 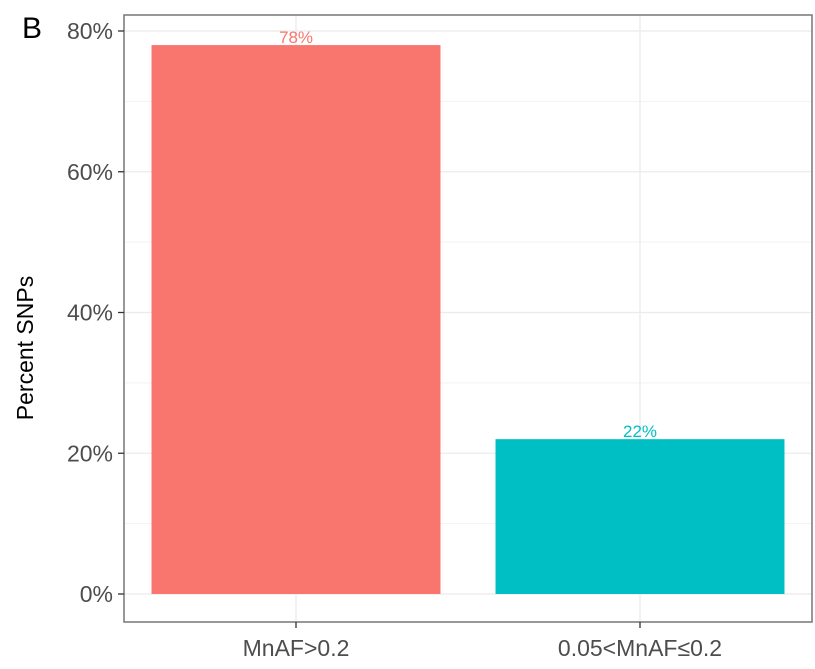 What do you see at coordinates (640, 431) in the screenshot?
I see `data-label-2: 22%` at bounding box center [640, 431].